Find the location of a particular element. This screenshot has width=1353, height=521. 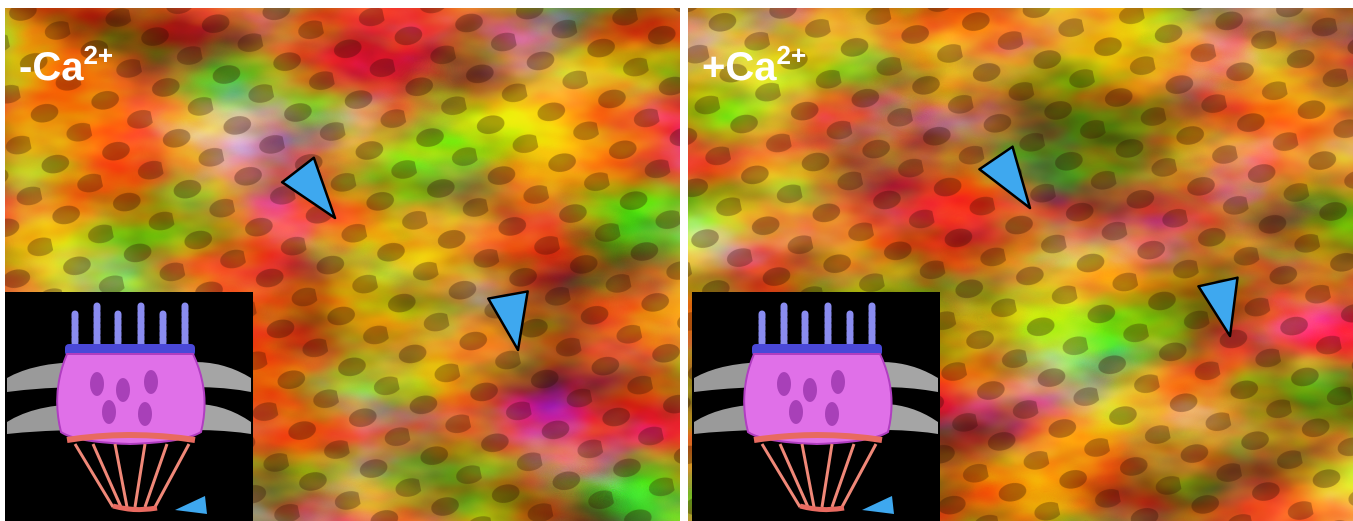

panel-label: -Ca2+ is located at coordinates (66, 64).